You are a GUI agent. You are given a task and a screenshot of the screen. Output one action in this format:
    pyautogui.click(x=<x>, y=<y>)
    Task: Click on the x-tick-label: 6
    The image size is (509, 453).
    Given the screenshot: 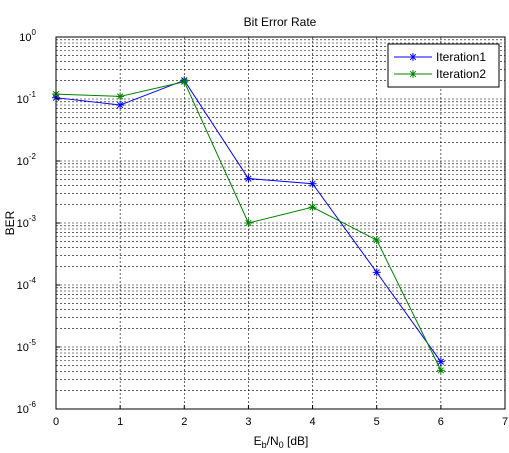 What is the action you would take?
    pyautogui.click(x=441, y=422)
    